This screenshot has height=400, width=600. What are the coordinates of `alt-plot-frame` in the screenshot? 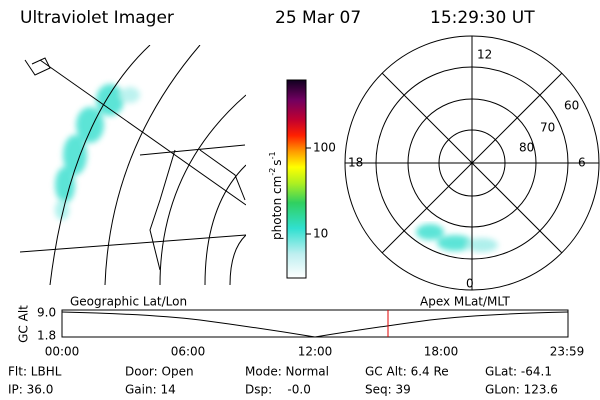 It's located at (315, 323).